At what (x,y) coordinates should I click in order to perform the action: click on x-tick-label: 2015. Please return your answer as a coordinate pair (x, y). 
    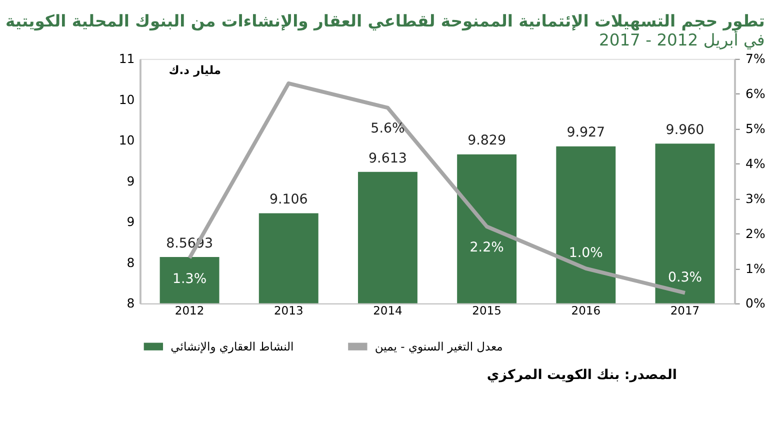
    Looking at the image, I should click on (487, 310).